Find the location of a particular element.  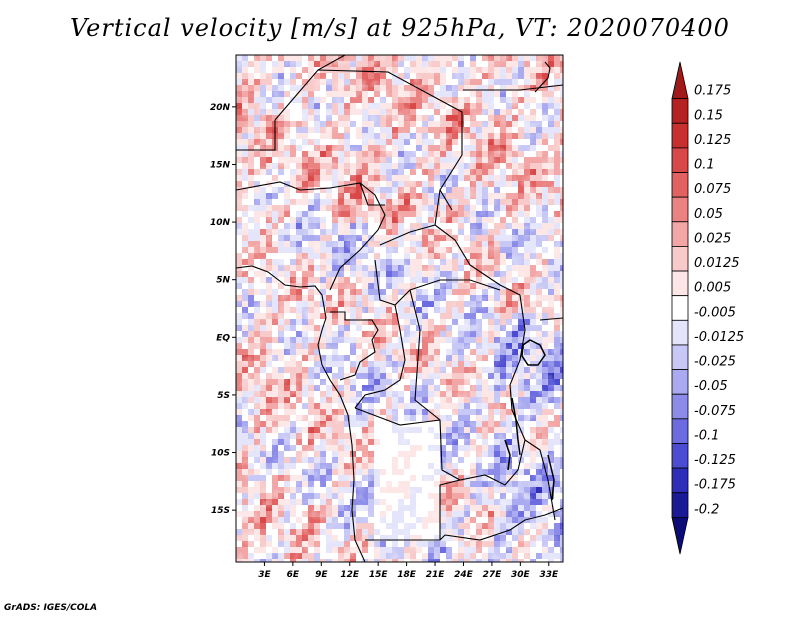

colorbar-label: -0.175 is located at coordinates (715, 485).